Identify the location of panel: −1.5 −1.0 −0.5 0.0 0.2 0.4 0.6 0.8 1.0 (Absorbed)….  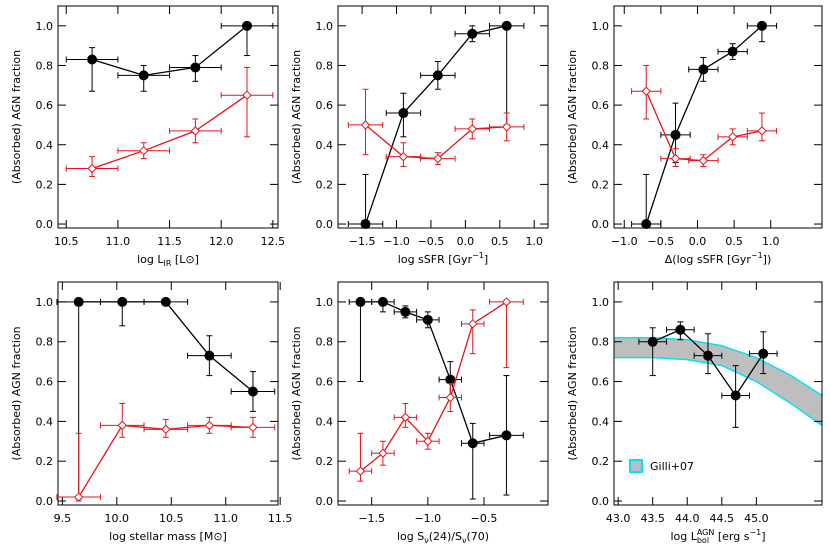
(419, 413).